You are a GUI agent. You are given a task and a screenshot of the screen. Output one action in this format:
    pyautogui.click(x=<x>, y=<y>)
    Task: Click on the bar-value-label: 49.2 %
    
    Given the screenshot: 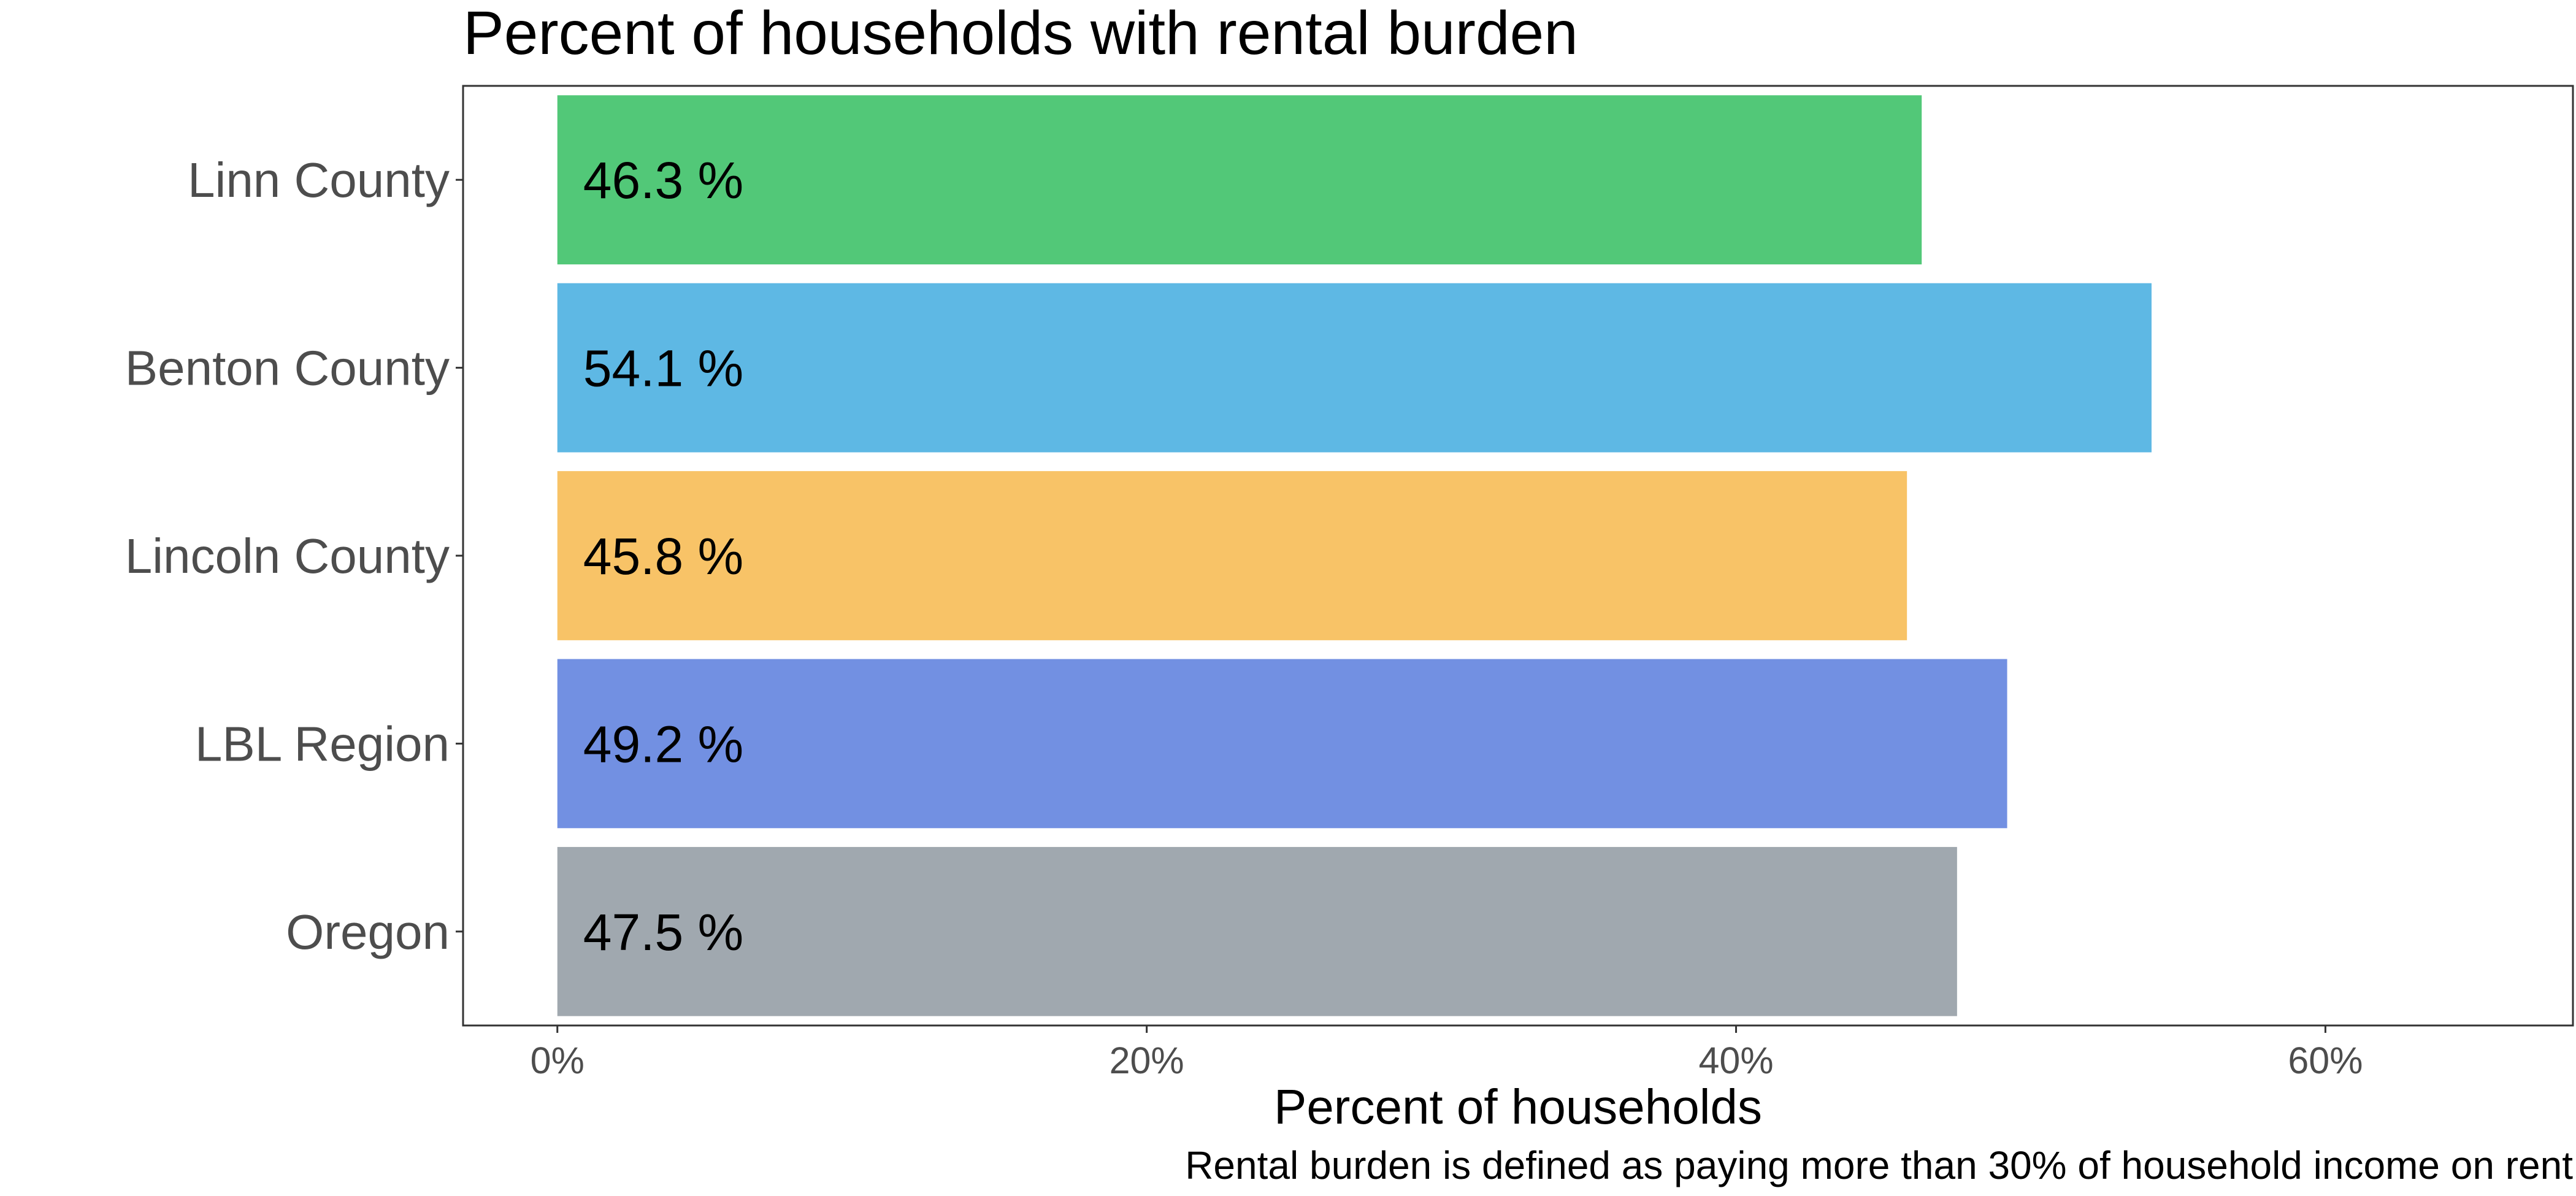 What is the action you would take?
    pyautogui.click(x=663, y=744)
    